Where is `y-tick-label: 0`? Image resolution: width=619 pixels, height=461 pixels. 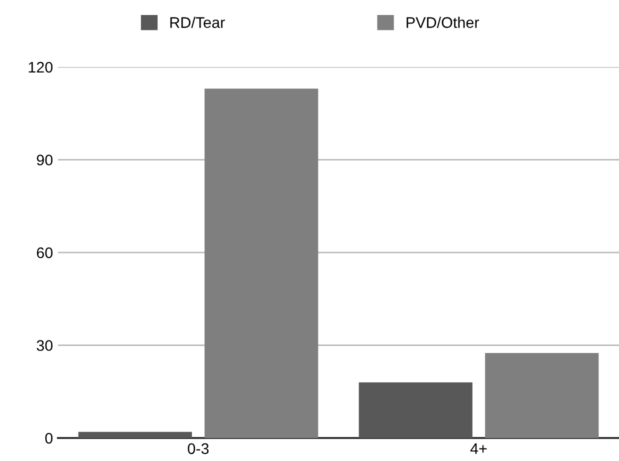
y-tick-label: 0 is located at coordinates (49, 438).